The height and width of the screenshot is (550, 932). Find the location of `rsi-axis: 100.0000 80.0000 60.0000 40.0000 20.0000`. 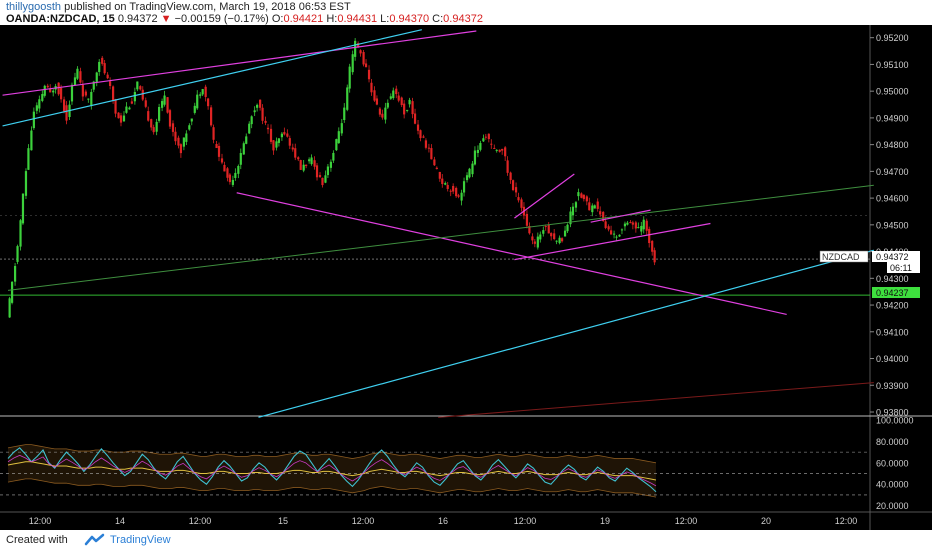

rsi-axis: 100.0000 80.0000 60.0000 40.0000 20.0000 is located at coordinates (895, 464).